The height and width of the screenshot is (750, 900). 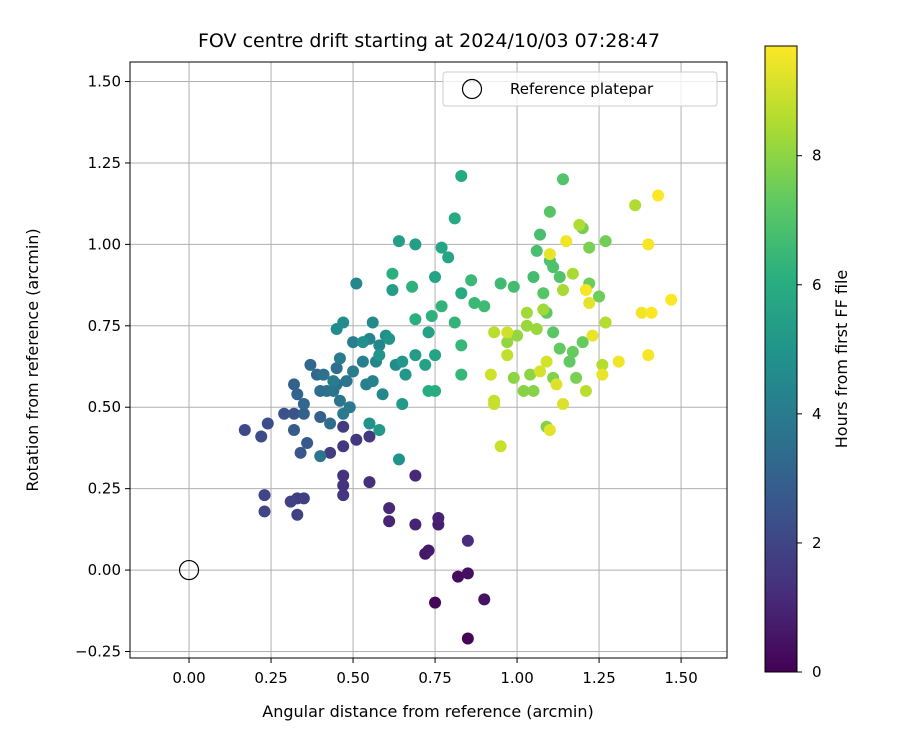 What do you see at coordinates (32, 359) in the screenshot?
I see `y-axis-label: Rotation from reference (arcmin)` at bounding box center [32, 359].